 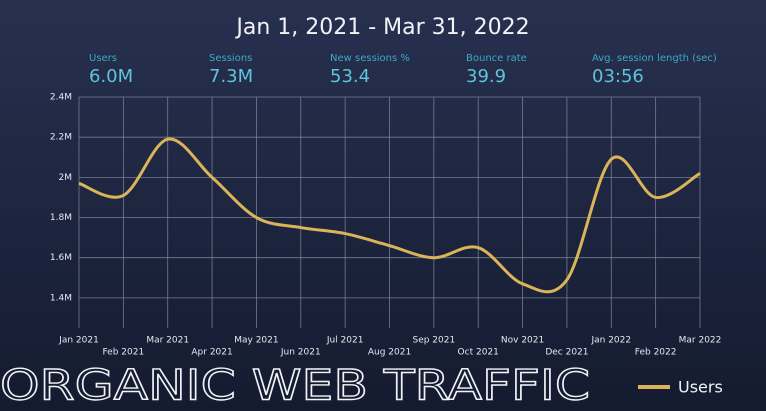 I want to click on y-tick-label: 2.2M, so click(x=61, y=138).